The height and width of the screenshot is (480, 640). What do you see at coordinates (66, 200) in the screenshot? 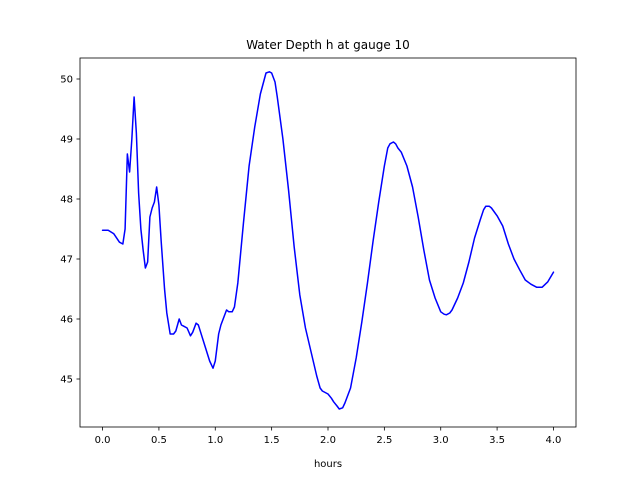
I see `y-tick-label: 48` at bounding box center [66, 200].